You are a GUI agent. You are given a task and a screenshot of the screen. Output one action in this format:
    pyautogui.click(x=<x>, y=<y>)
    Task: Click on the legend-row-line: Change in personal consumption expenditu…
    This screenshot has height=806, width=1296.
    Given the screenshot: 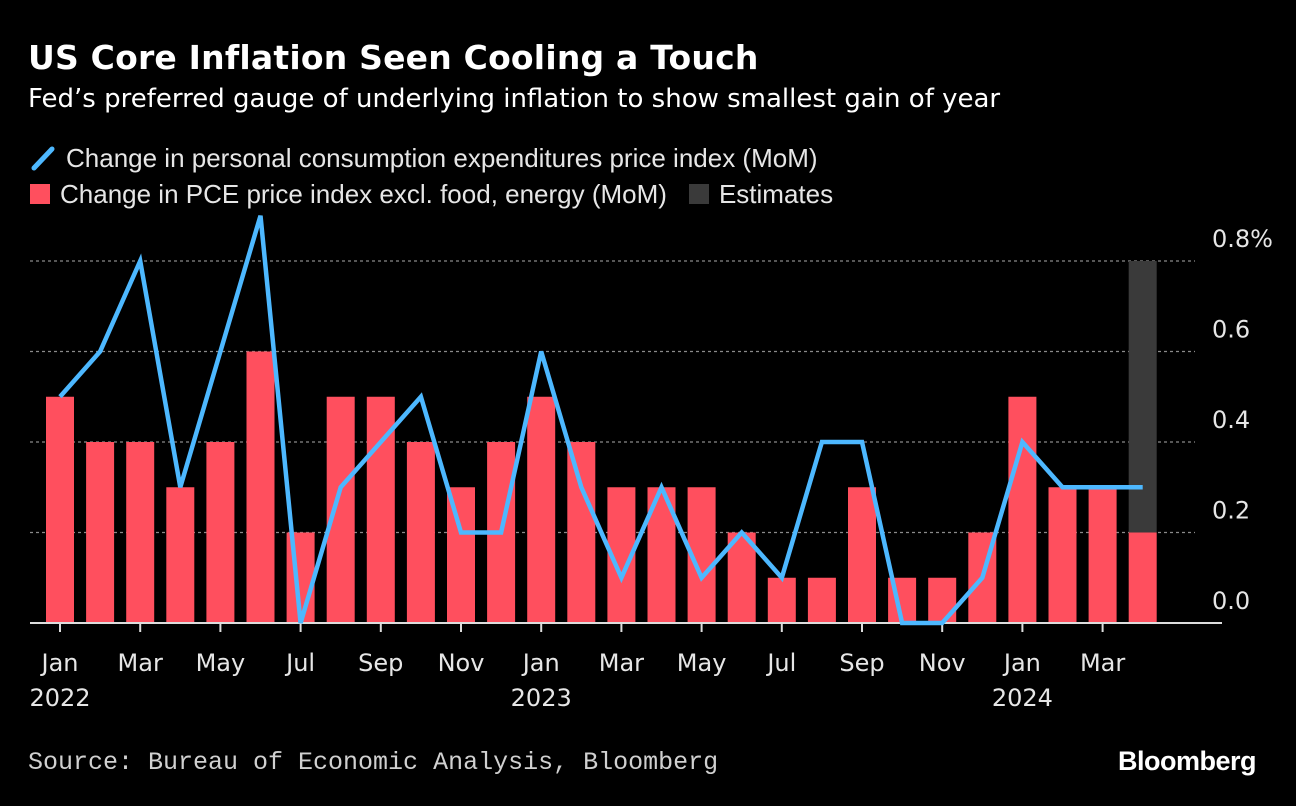 What is the action you would take?
    pyautogui.click(x=435, y=158)
    